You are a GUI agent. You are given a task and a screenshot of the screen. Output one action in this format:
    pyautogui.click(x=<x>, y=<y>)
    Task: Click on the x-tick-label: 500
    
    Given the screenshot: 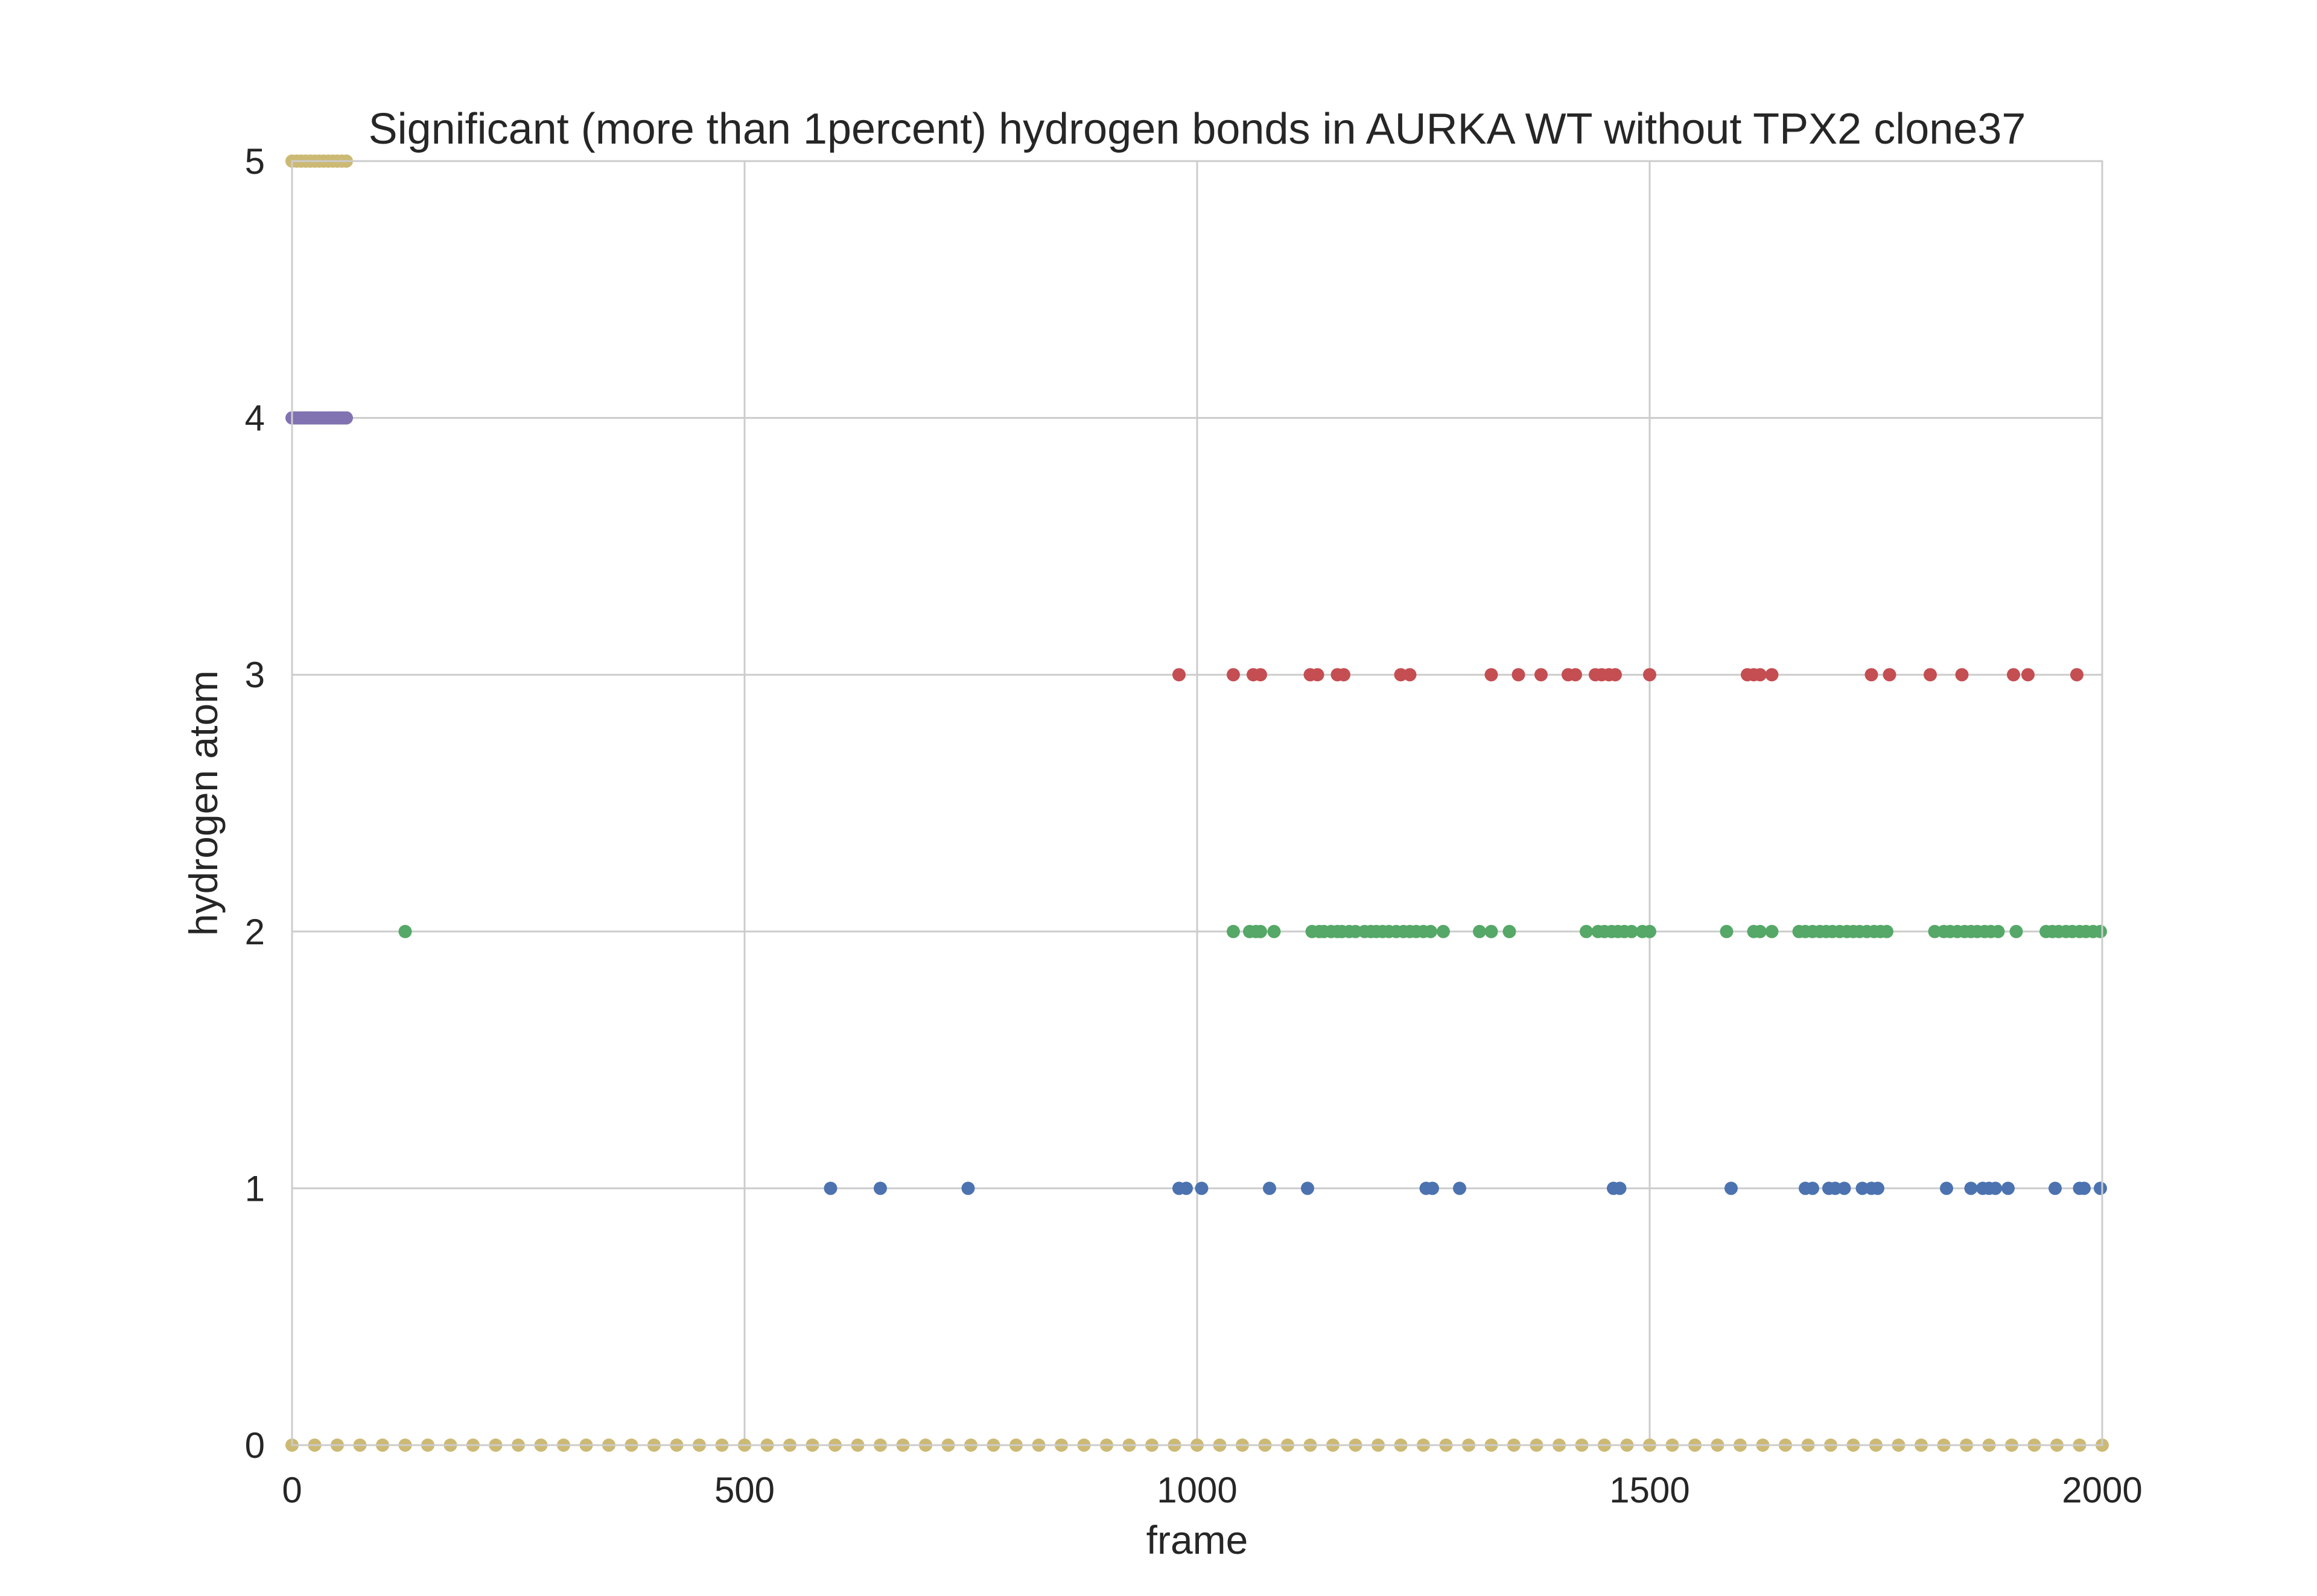 What is the action you would take?
    pyautogui.click(x=744, y=1490)
    